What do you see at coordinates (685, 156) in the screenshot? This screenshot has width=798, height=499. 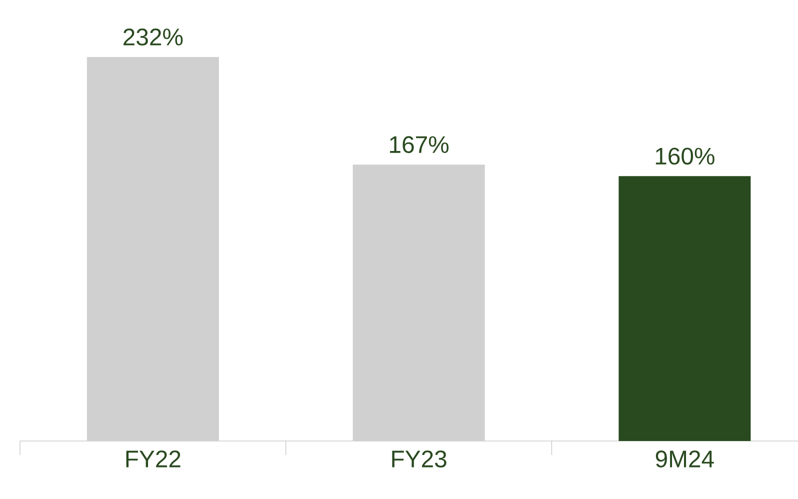 I see `data-label: 160%` at bounding box center [685, 156].